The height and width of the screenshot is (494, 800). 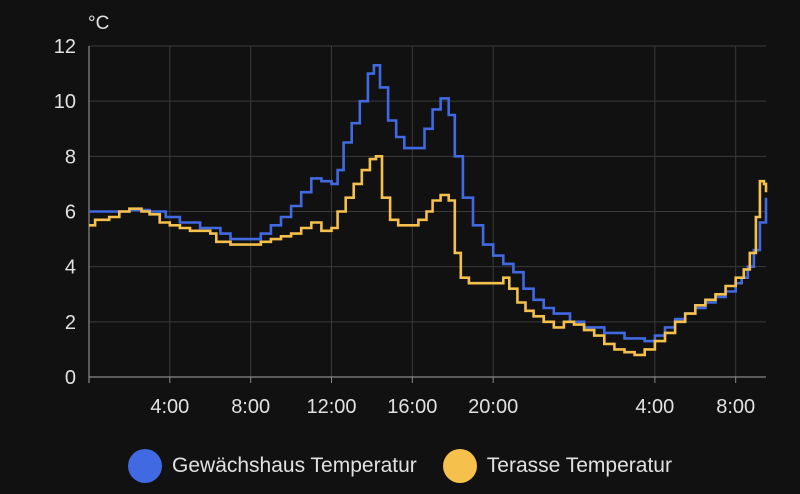 I want to click on legend-item-terasse: Terasse Temperatur, so click(x=557, y=466).